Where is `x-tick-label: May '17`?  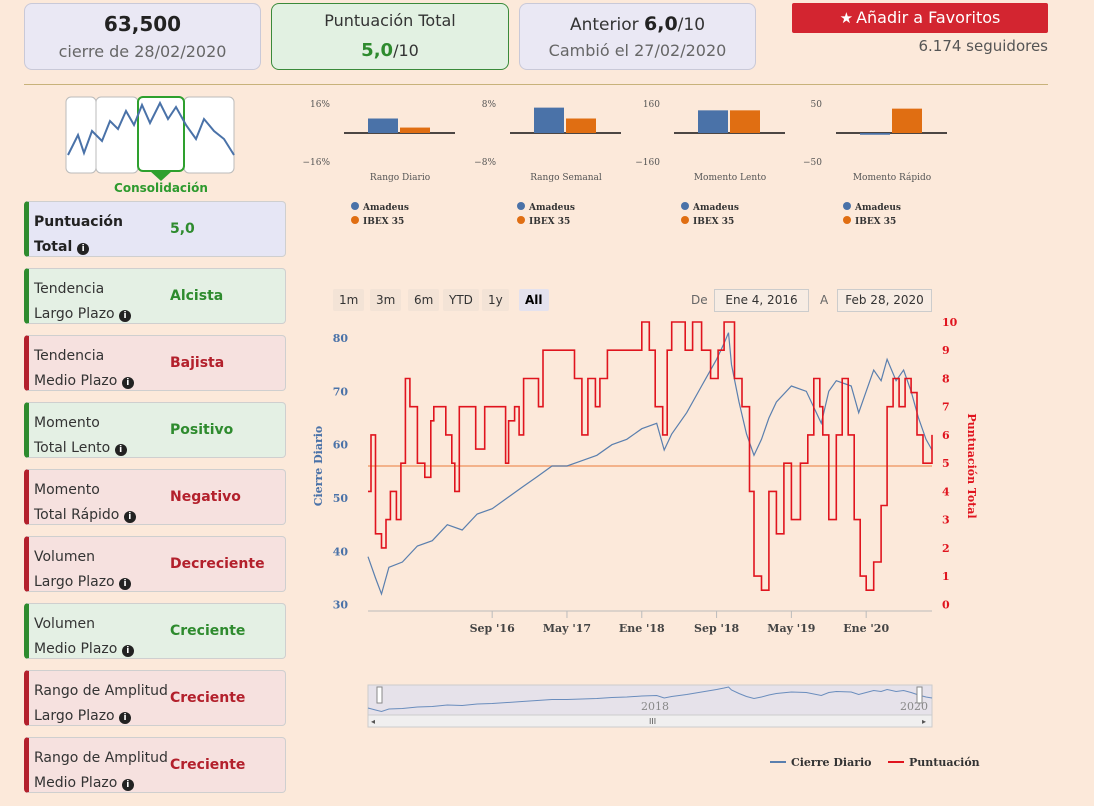 x-tick-label: May '17 is located at coordinates (567, 628).